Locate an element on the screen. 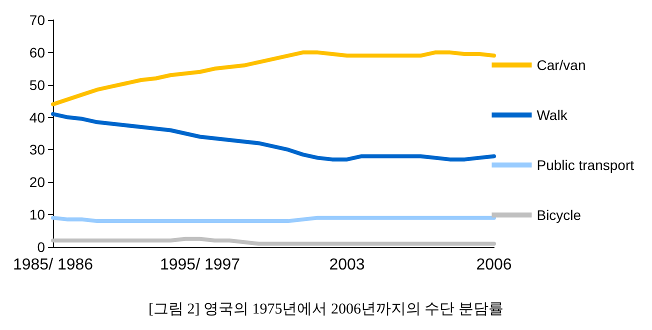  legend-label: Public transport is located at coordinates (585, 165).